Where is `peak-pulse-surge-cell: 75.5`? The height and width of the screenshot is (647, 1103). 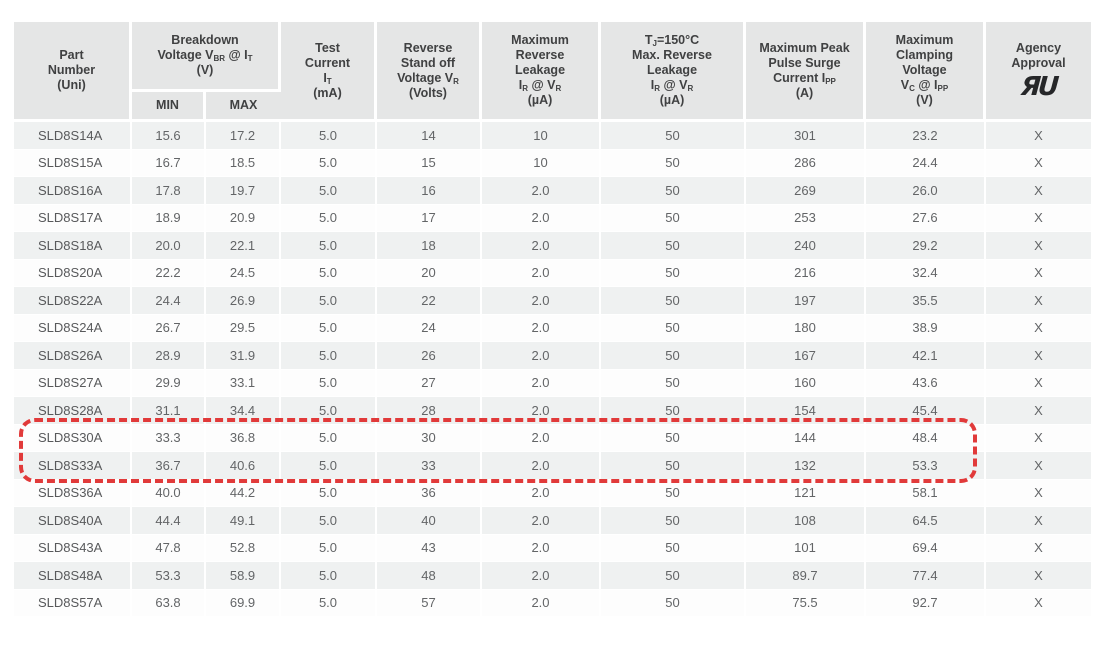 peak-pulse-surge-cell: 75.5 is located at coordinates (806, 603).